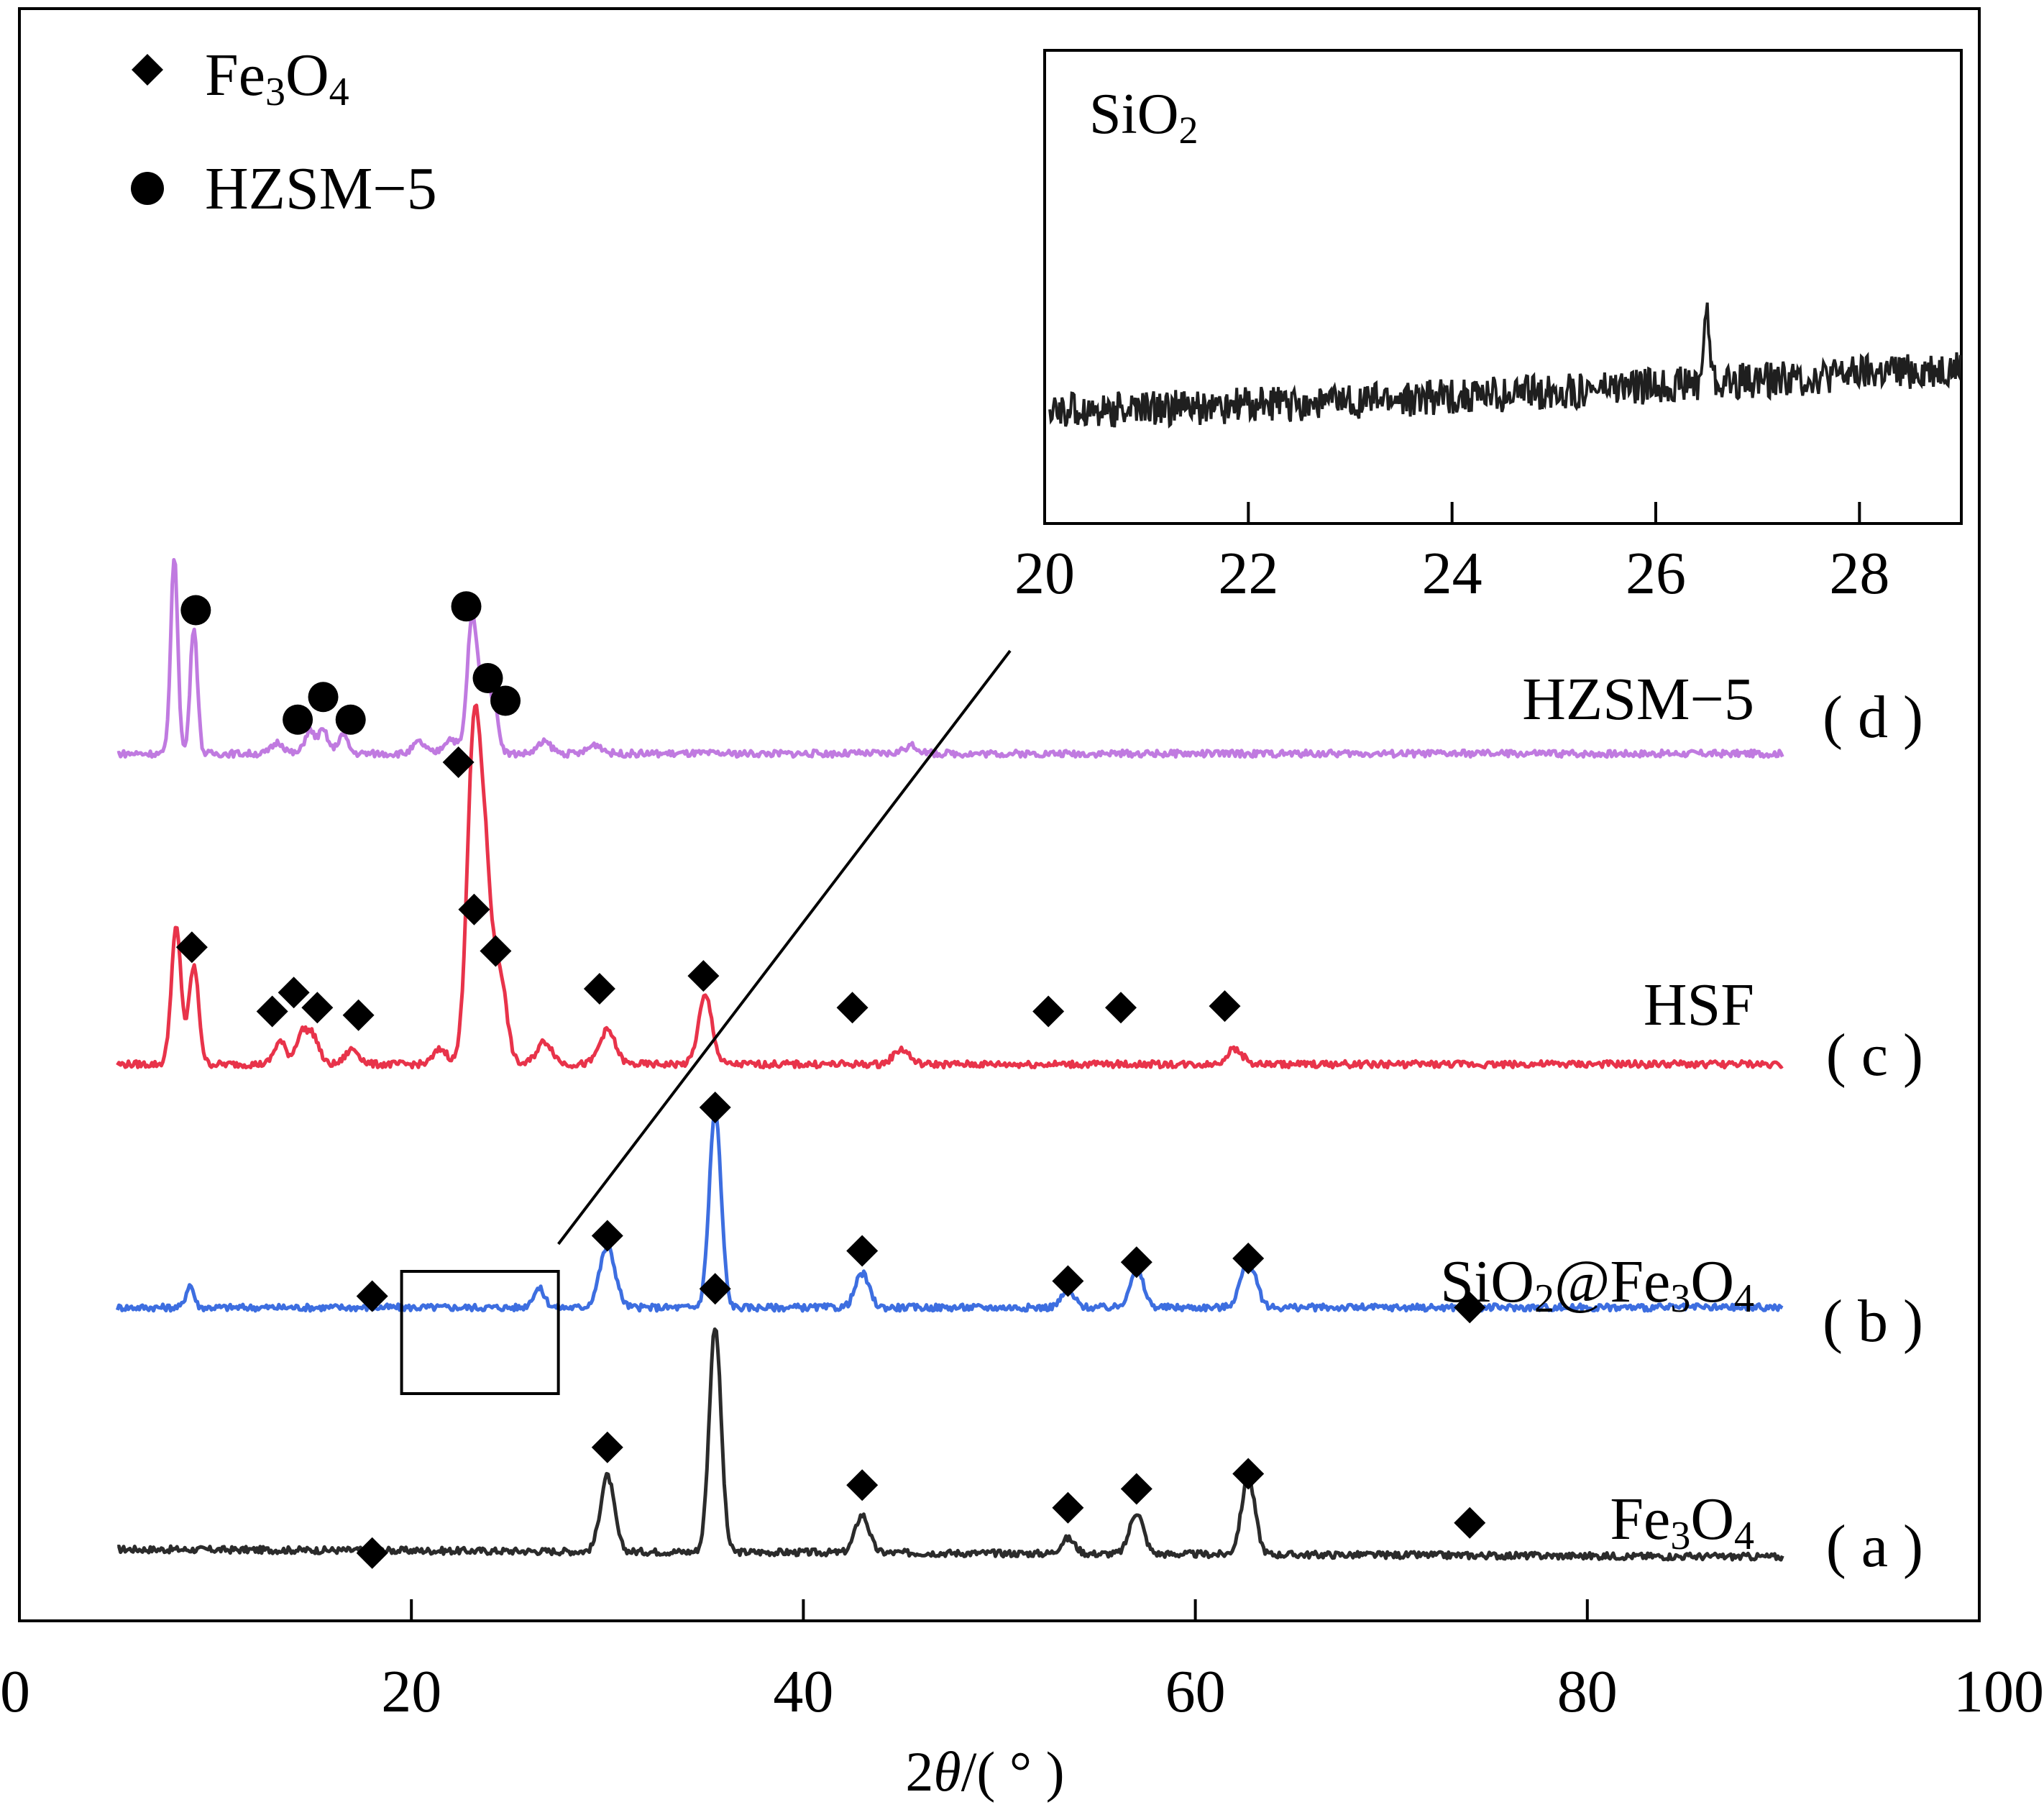 The width and height of the screenshot is (2044, 1815). What do you see at coordinates (321, 188) in the screenshot?
I see `legend-label-hzsm5: HZSM−5` at bounding box center [321, 188].